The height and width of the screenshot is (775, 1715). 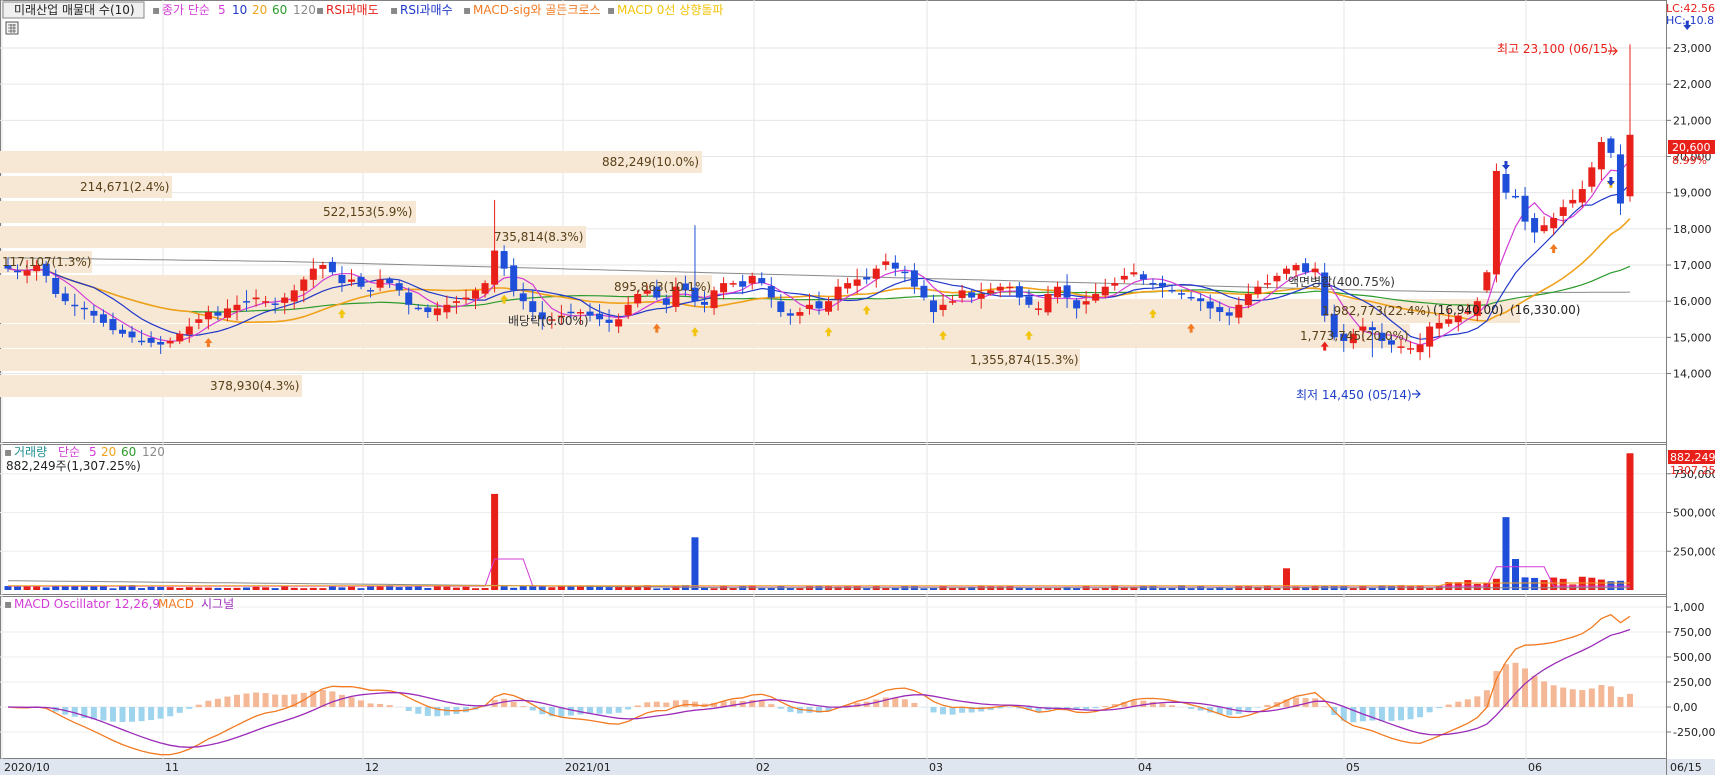 What do you see at coordinates (650, 162) in the screenshot?
I see `volume-profile-label: 882,249(10.0%)` at bounding box center [650, 162].